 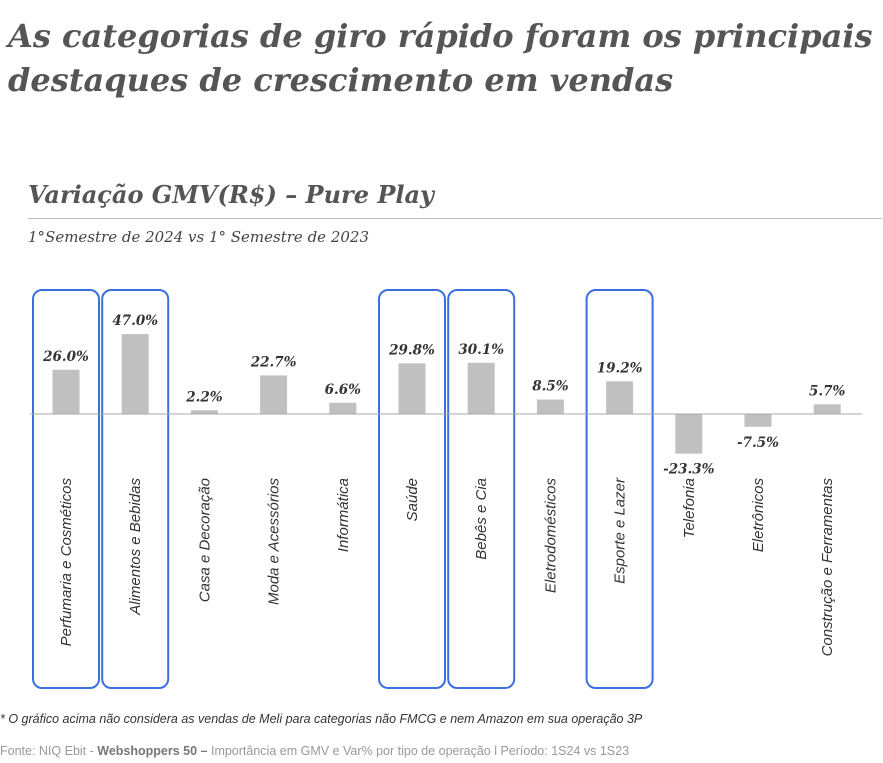 I want to click on source-prefix: Fonte: NIQ Ebit -, so click(x=49, y=751).